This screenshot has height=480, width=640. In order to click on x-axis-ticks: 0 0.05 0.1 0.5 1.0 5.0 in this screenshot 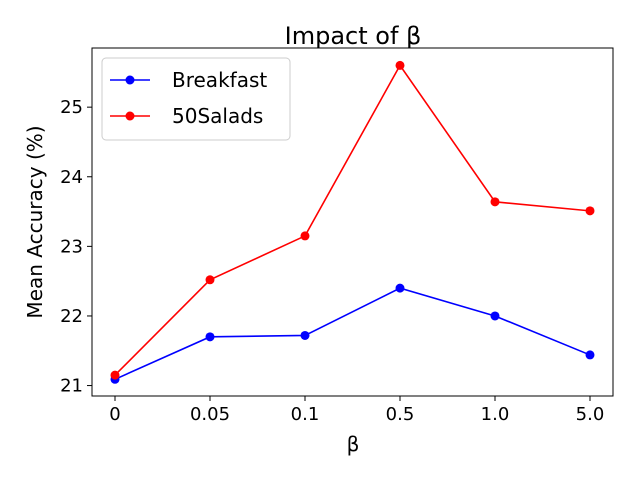, I will do `click(356, 410)`.